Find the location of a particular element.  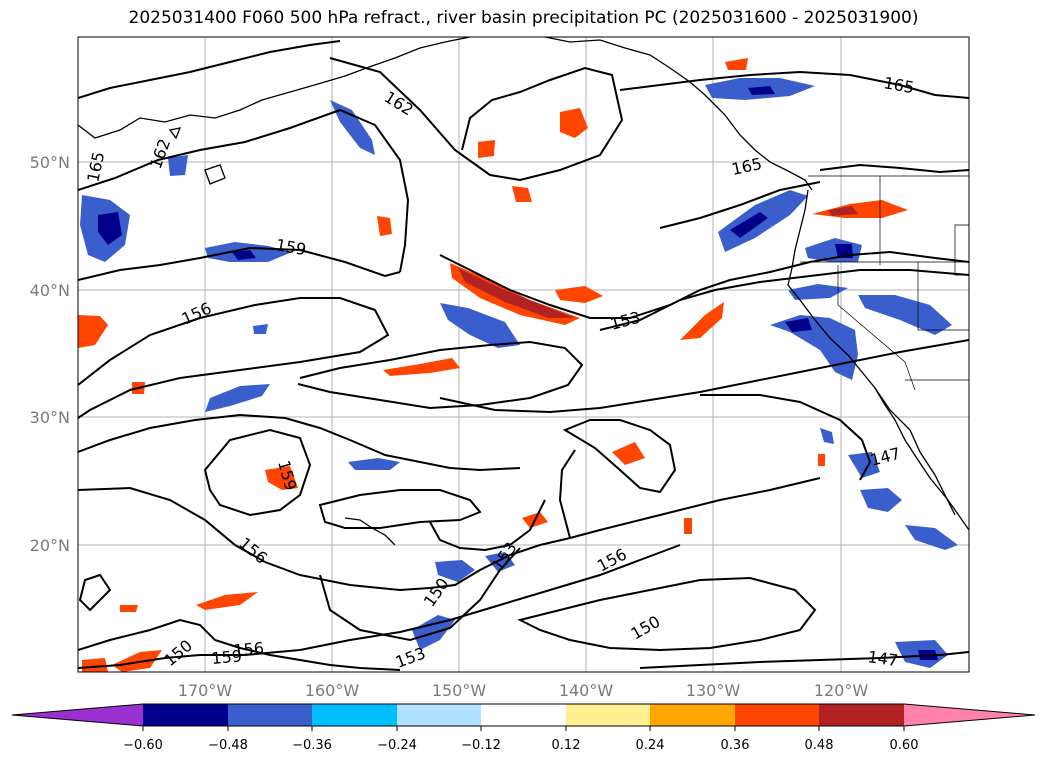

lat-label: 50°N is located at coordinates (50, 162).